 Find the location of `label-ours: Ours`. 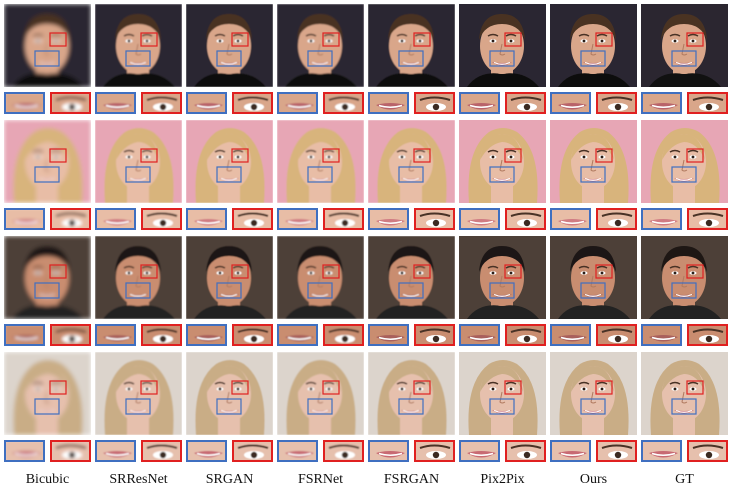

label-ours: Ours is located at coordinates (593, 479).